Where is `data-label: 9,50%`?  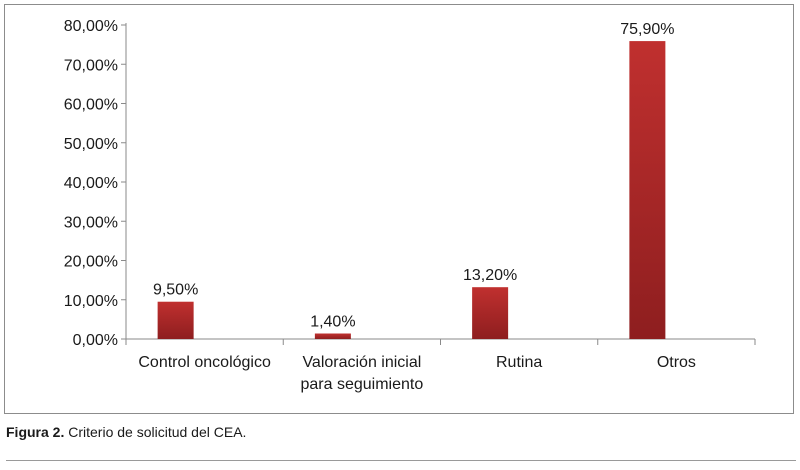
data-label: 9,50% is located at coordinates (175, 290).